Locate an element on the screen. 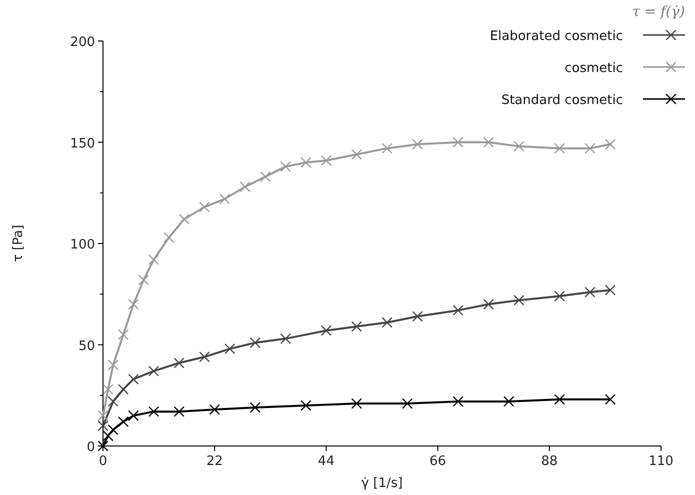 The height and width of the screenshot is (495, 695). legend-title: τ = f(γ̇) is located at coordinates (658, 12).